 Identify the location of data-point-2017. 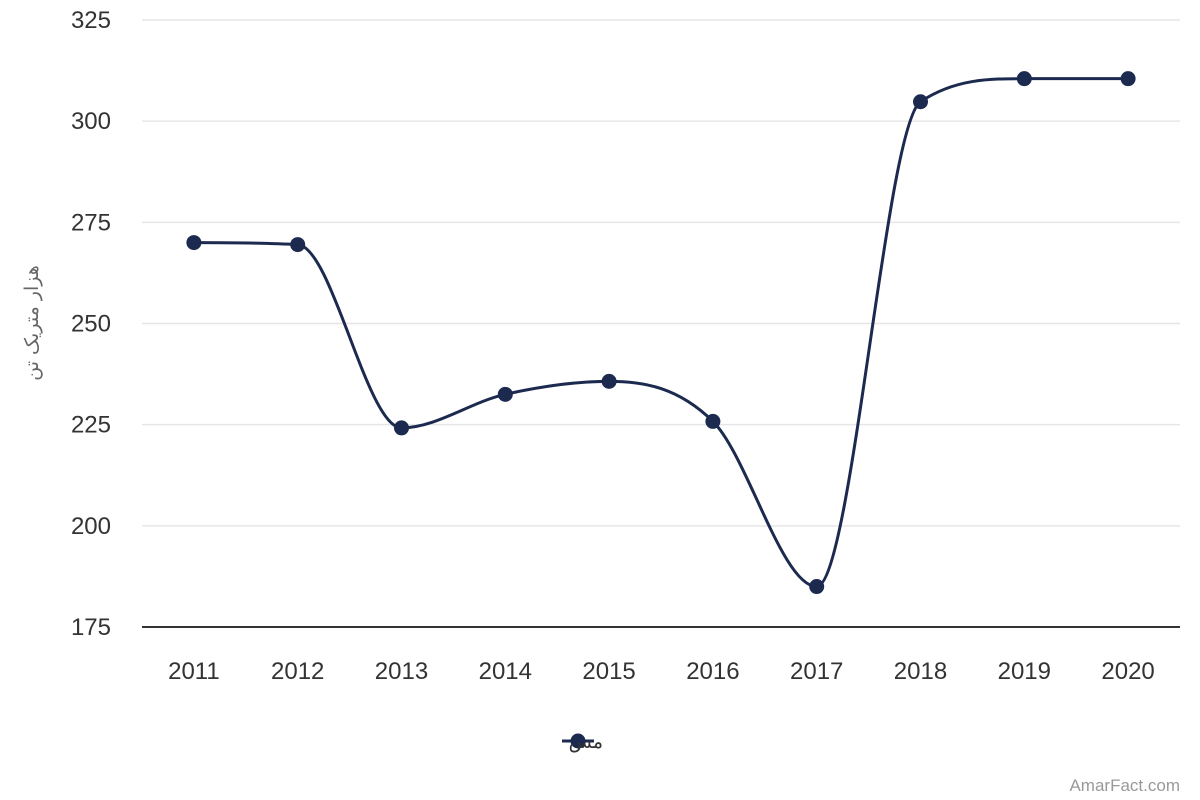
(817, 587).